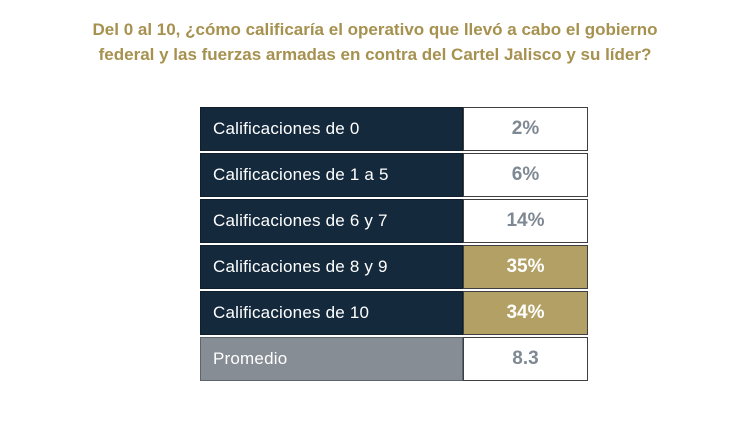  I want to click on row-label-cell: Calificaciones de 1 a 5, so click(331, 175).